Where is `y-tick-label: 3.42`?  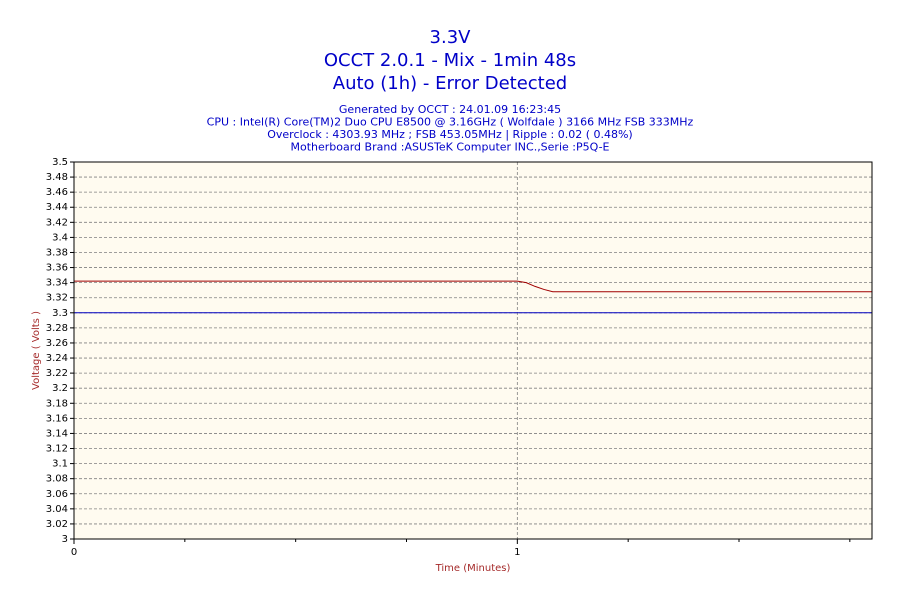 y-tick-label: 3.42 is located at coordinates (57, 222).